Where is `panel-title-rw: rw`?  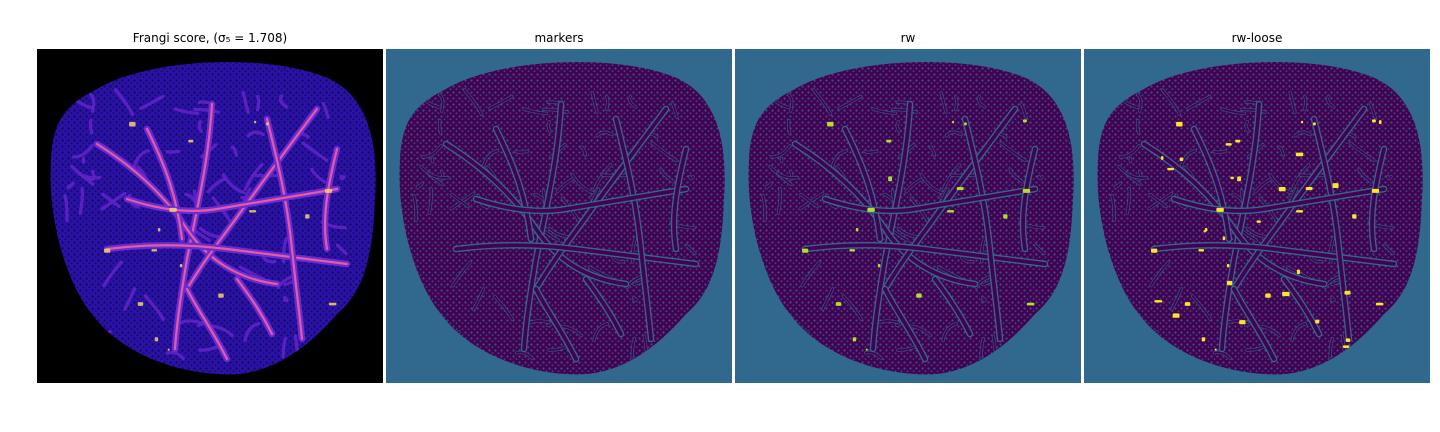 panel-title-rw: rw is located at coordinates (908, 38).